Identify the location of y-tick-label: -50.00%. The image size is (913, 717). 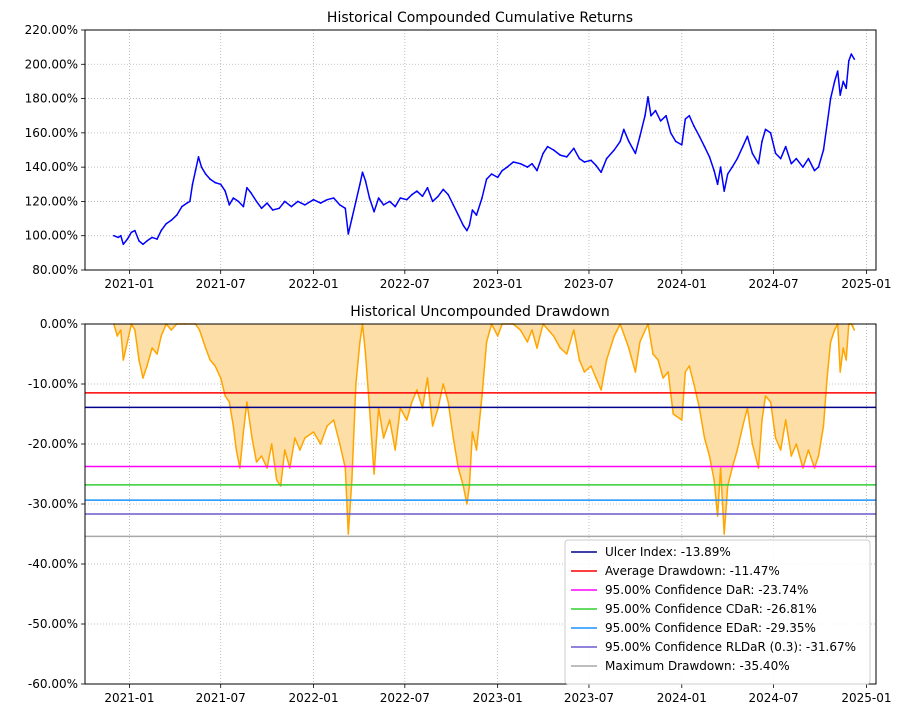
(53, 624).